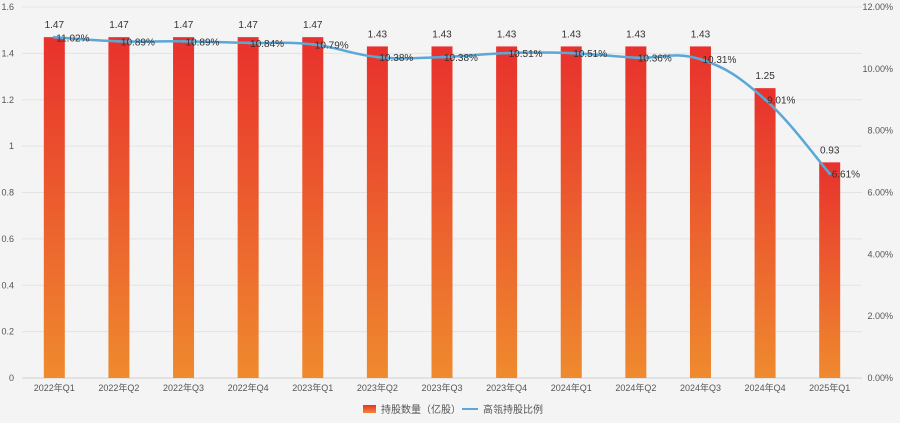  Describe the element at coordinates (7, 100) in the screenshot. I see `left-tick-label: 1.2` at that location.